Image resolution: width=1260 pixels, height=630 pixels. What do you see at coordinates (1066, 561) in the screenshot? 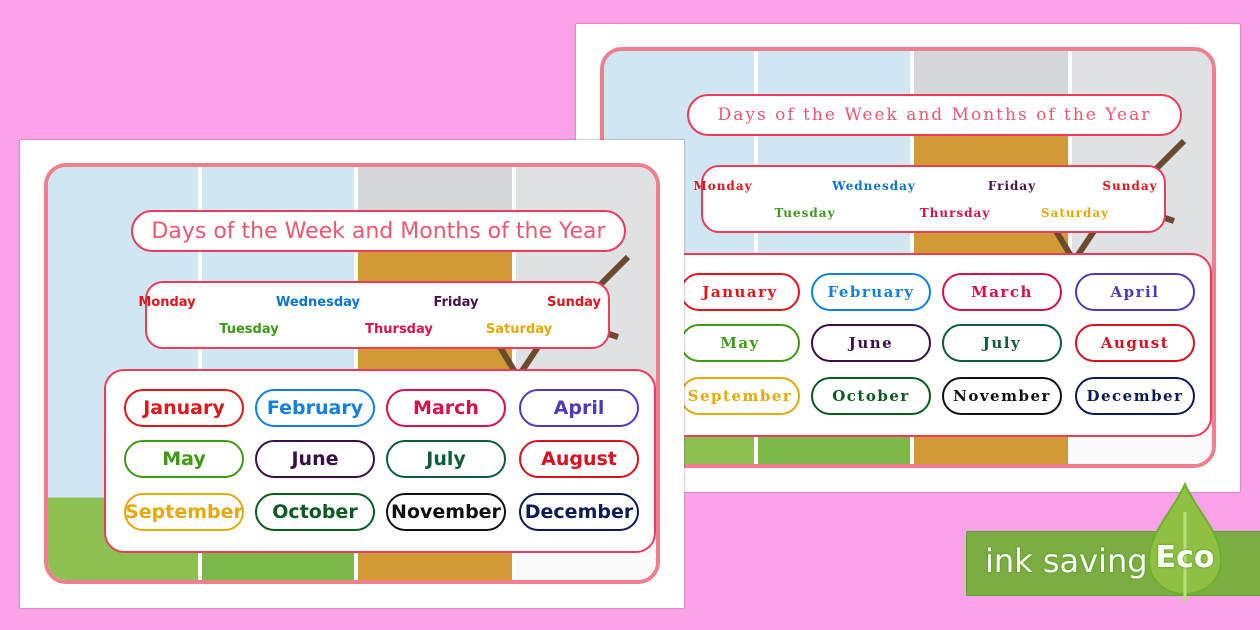
I see `ink-saving-text: ink saving` at bounding box center [1066, 561].